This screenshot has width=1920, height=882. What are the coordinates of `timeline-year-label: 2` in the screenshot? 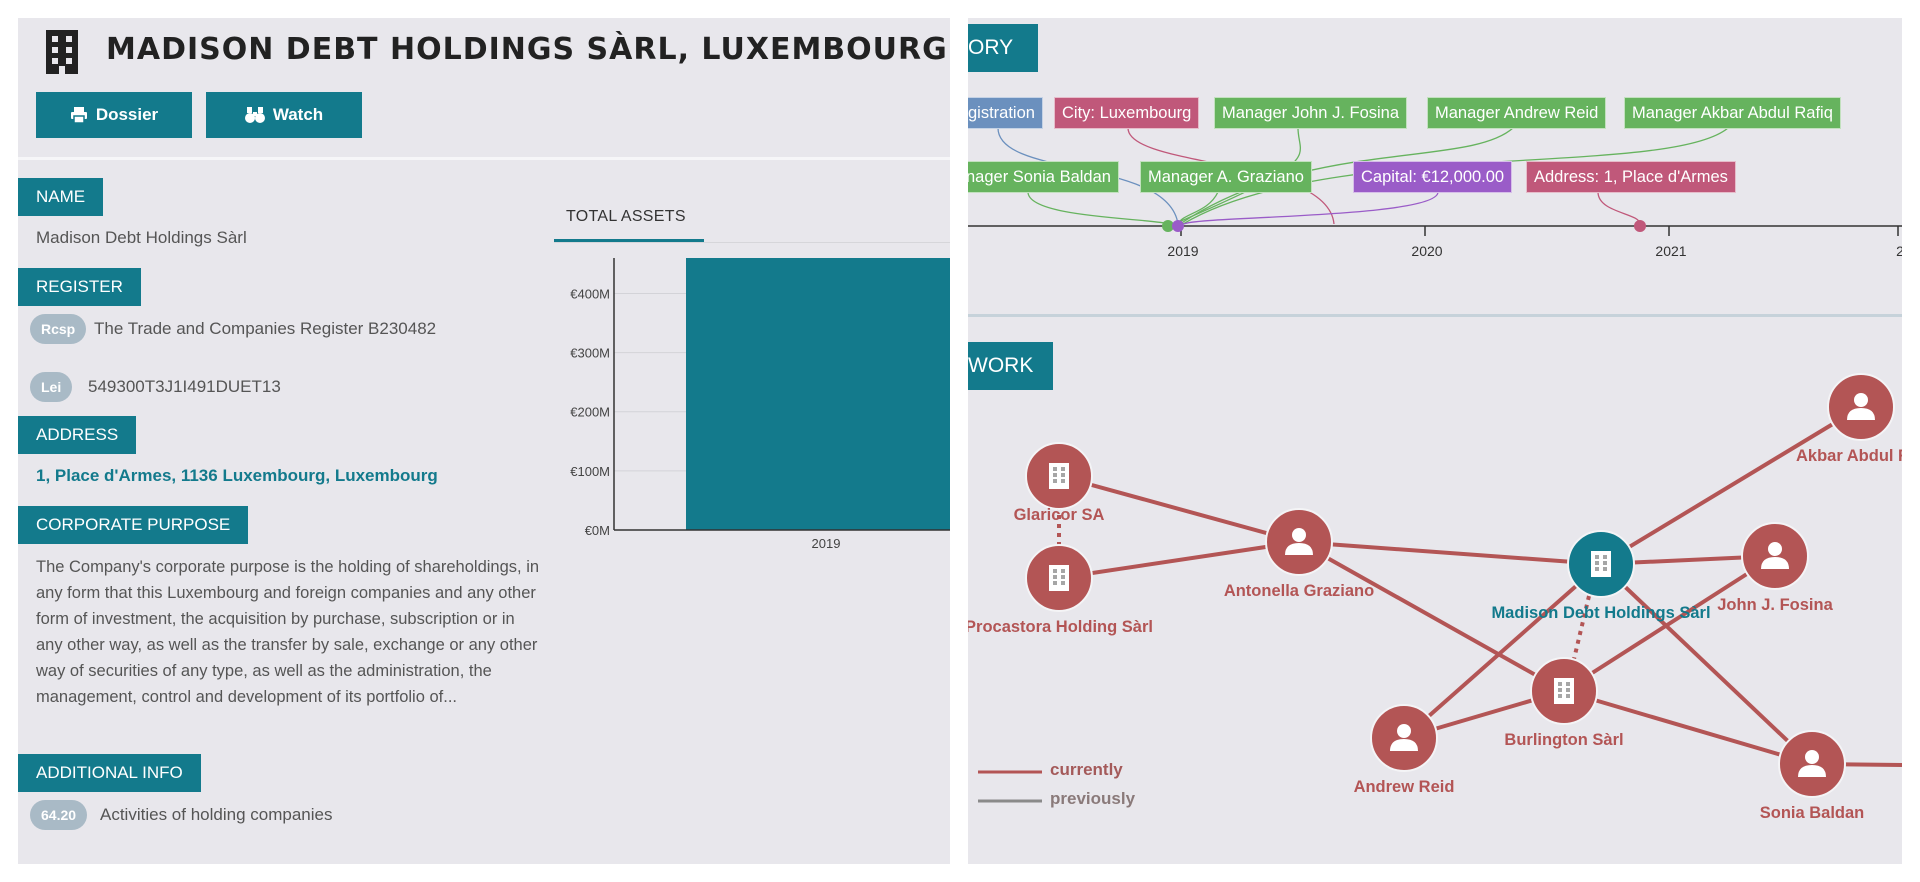 It's located at (1899, 251).